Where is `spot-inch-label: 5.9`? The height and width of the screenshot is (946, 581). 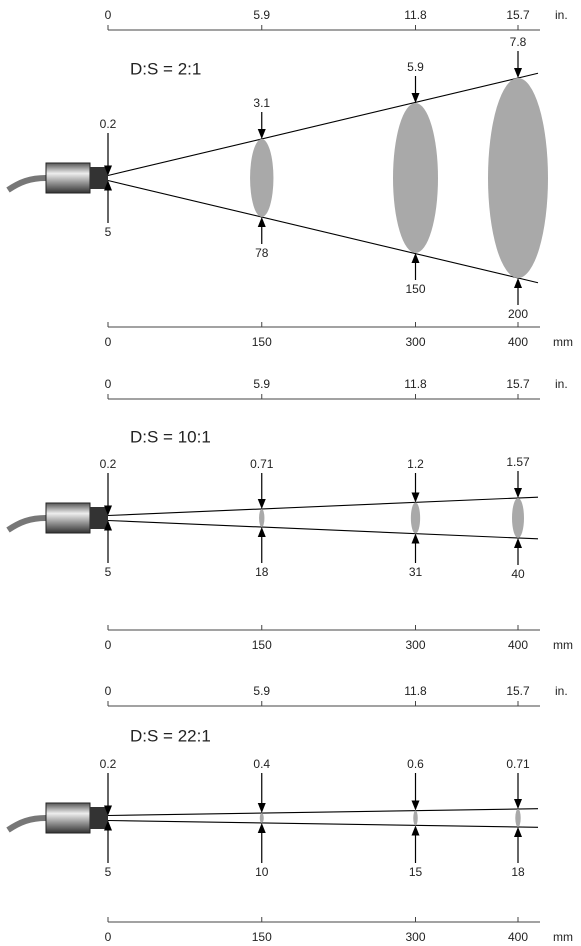
spot-inch-label: 5.9 is located at coordinates (415, 67).